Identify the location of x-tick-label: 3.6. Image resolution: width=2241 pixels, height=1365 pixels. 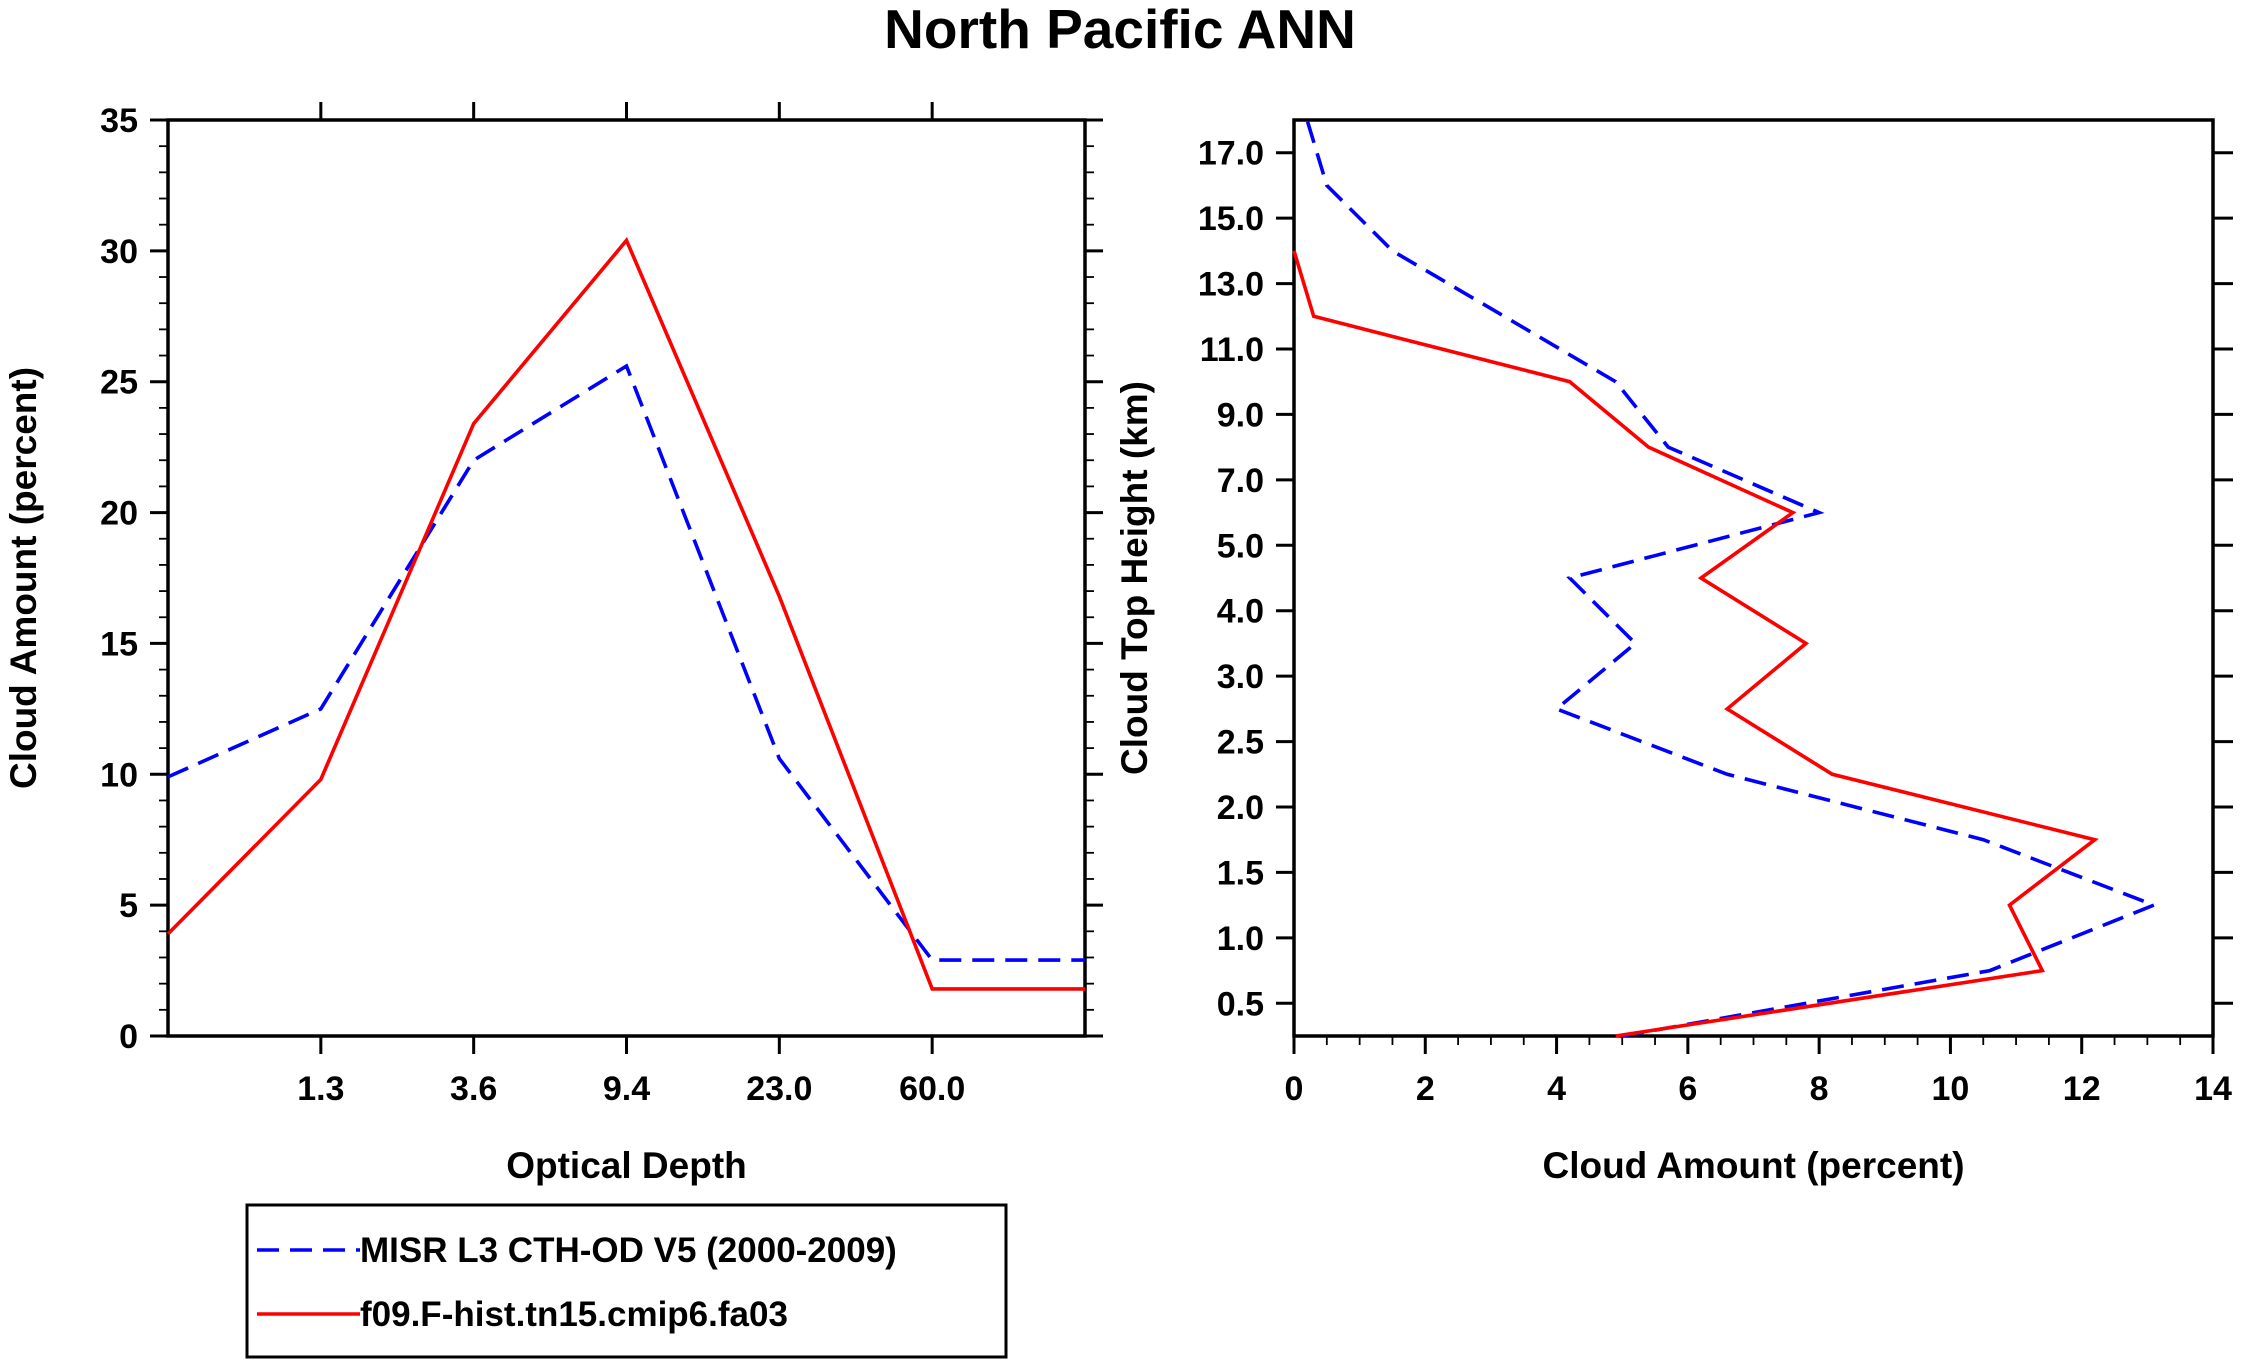
(473, 1089).